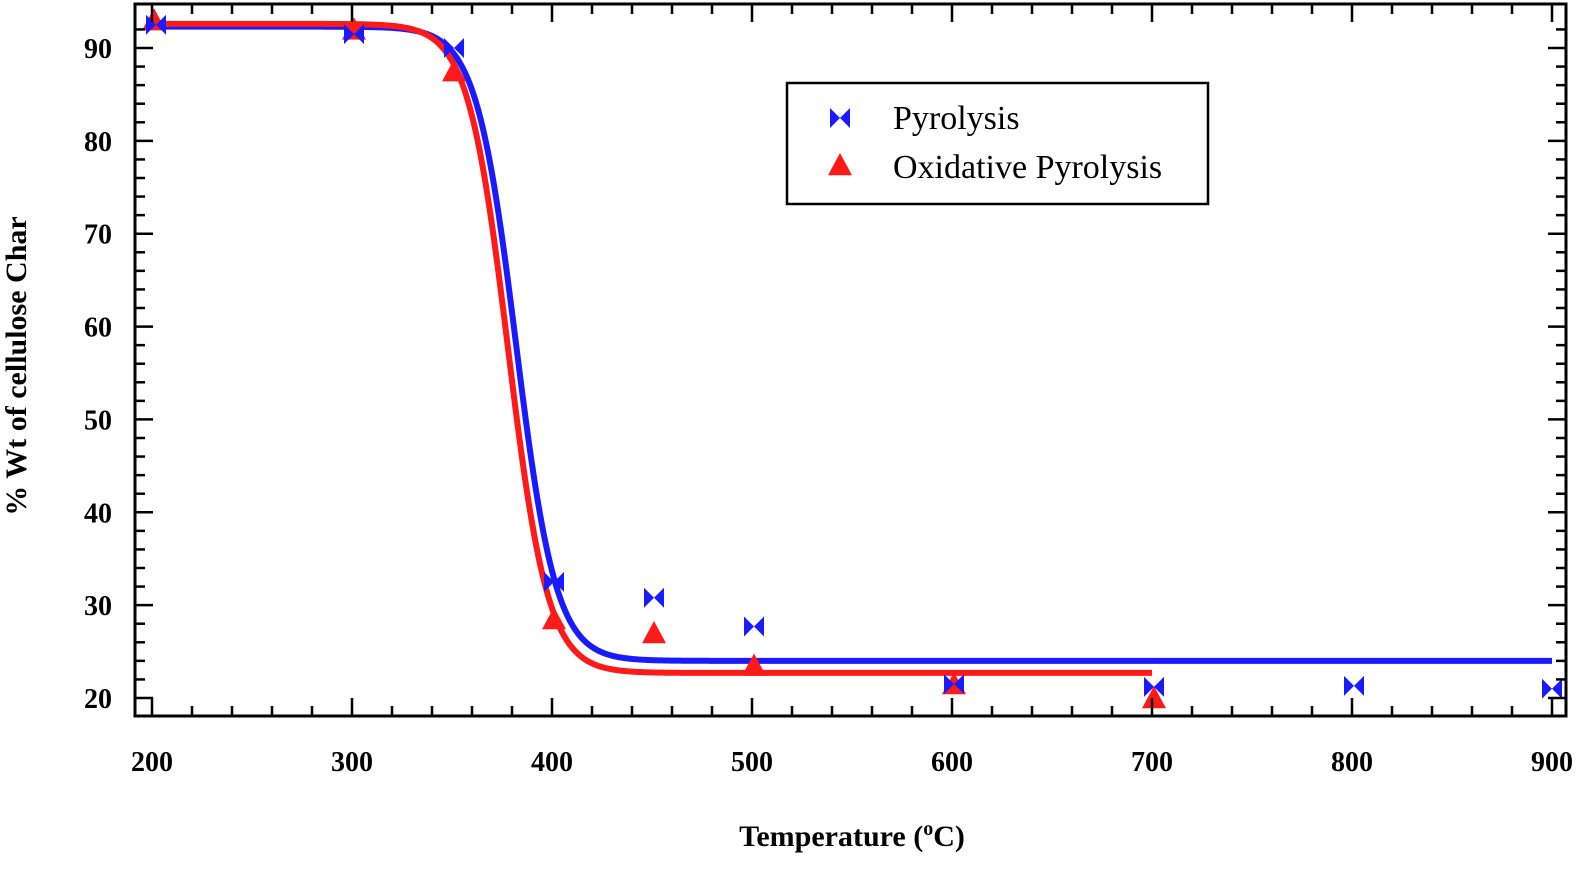 Image resolution: width=1594 pixels, height=870 pixels. Describe the element at coordinates (98, 699) in the screenshot. I see `y-tick-label: 20` at that location.